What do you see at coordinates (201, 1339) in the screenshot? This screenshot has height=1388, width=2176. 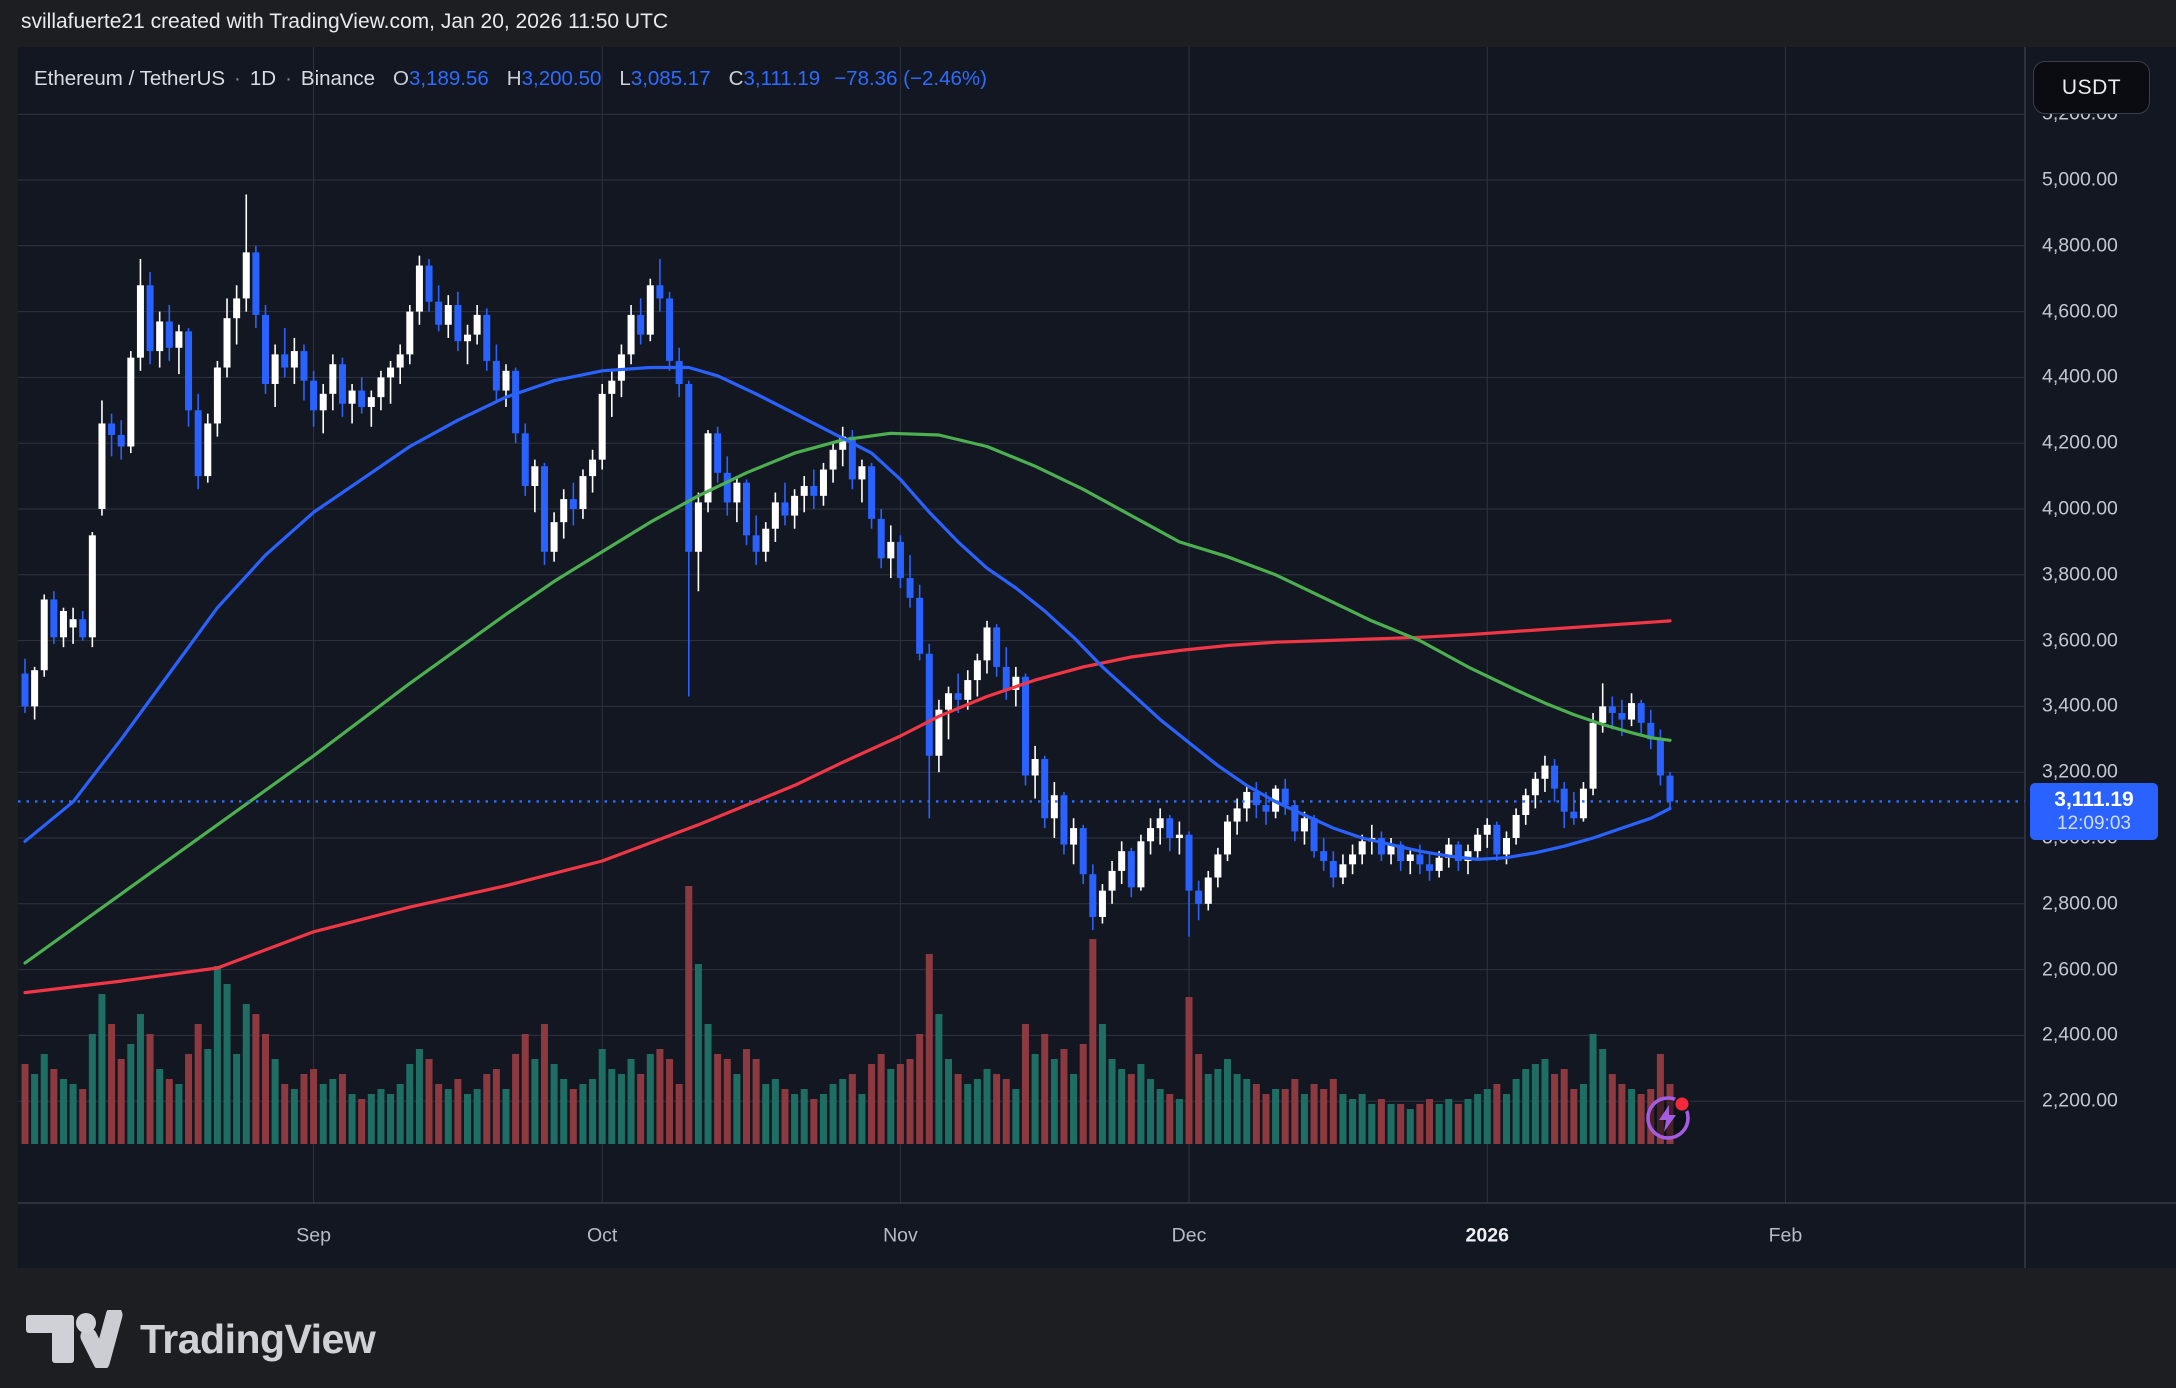 I see `tradingview-logo: TradingView` at bounding box center [201, 1339].